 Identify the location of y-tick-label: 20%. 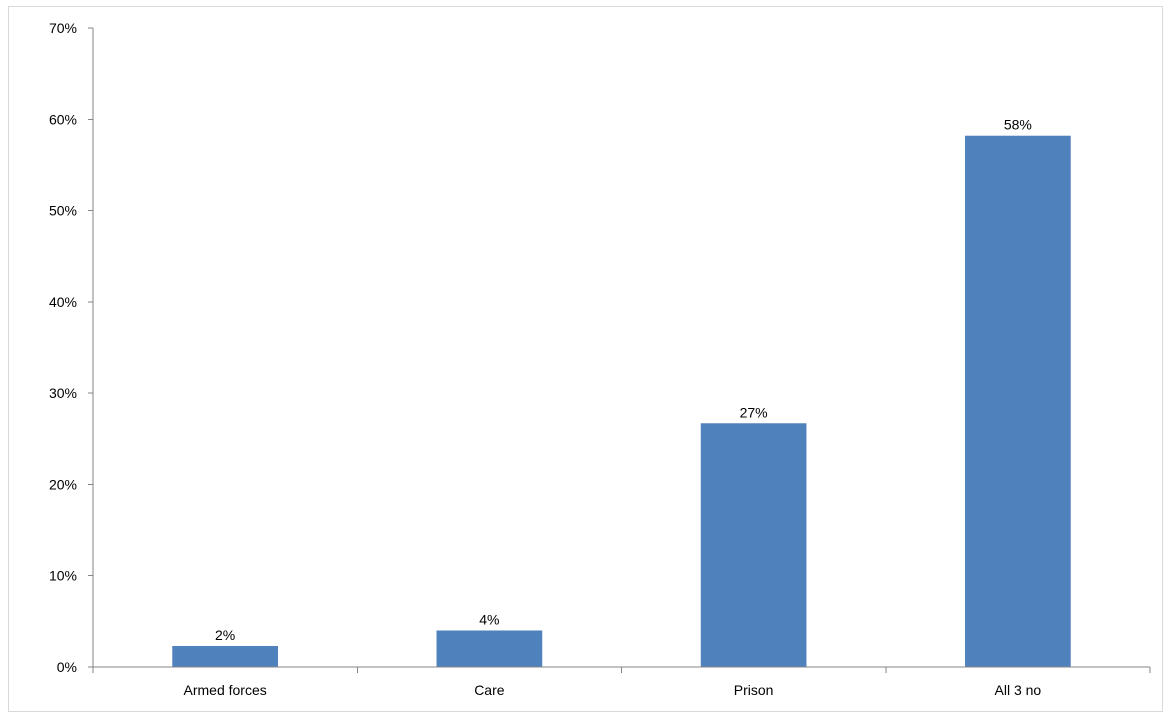
(63, 484).